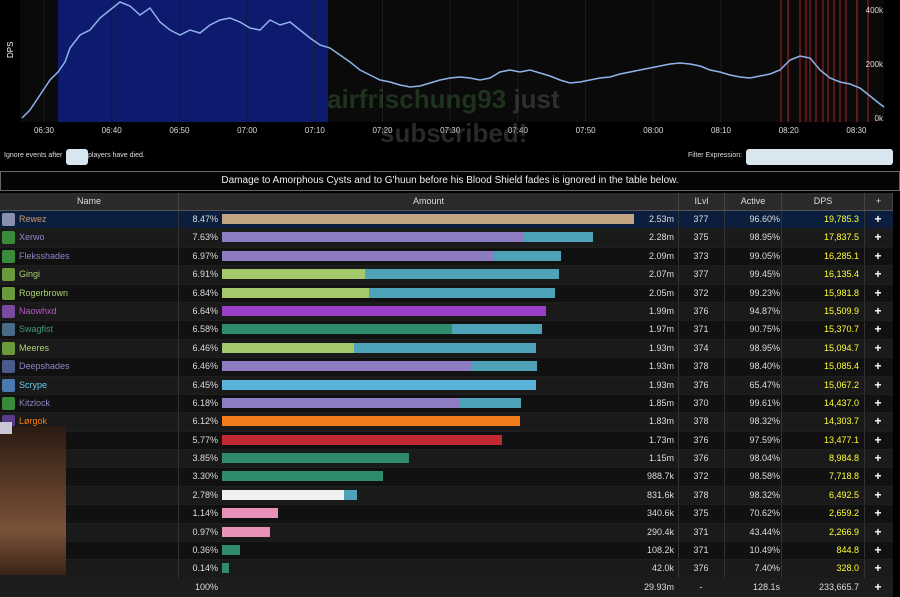 The width and height of the screenshot is (900, 597). What do you see at coordinates (44, 292) in the screenshot?
I see `player-name: Rogerbrown` at bounding box center [44, 292].